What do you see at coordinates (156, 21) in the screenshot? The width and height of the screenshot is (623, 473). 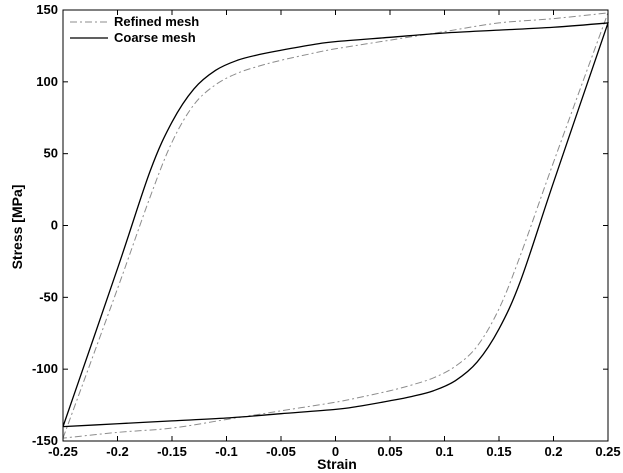 I see `legend-label: Refined mesh` at bounding box center [156, 21].